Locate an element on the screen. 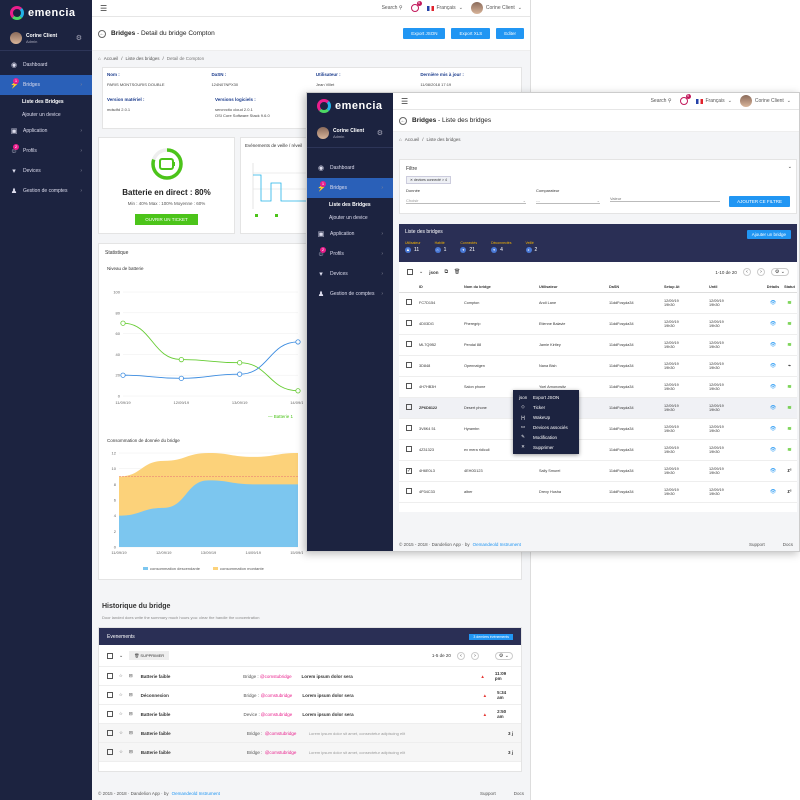 The image size is (800, 800). menu-item: (•) WakeUp is located at coordinates (546, 417).